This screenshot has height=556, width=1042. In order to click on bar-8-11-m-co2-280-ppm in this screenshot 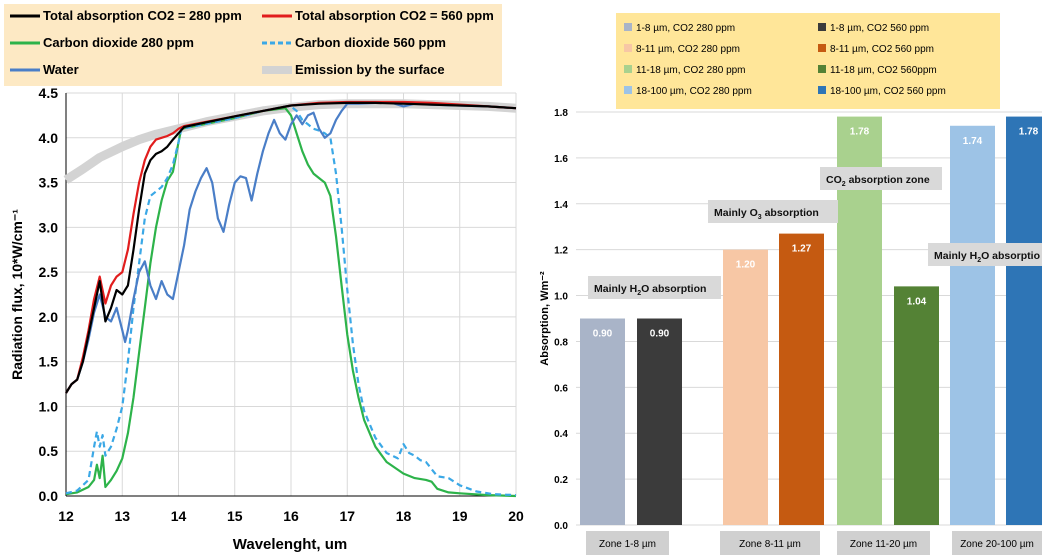, I will do `click(745, 387)`.